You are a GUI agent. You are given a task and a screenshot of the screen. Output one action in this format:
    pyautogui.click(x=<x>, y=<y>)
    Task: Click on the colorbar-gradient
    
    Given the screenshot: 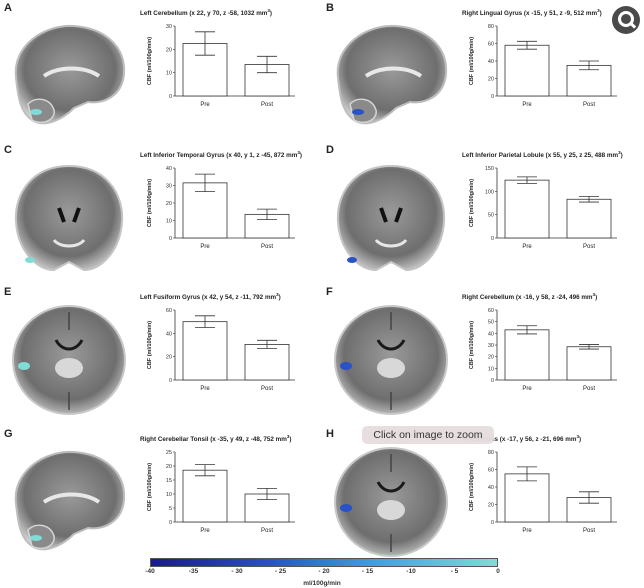 What is the action you would take?
    pyautogui.click(x=324, y=562)
    